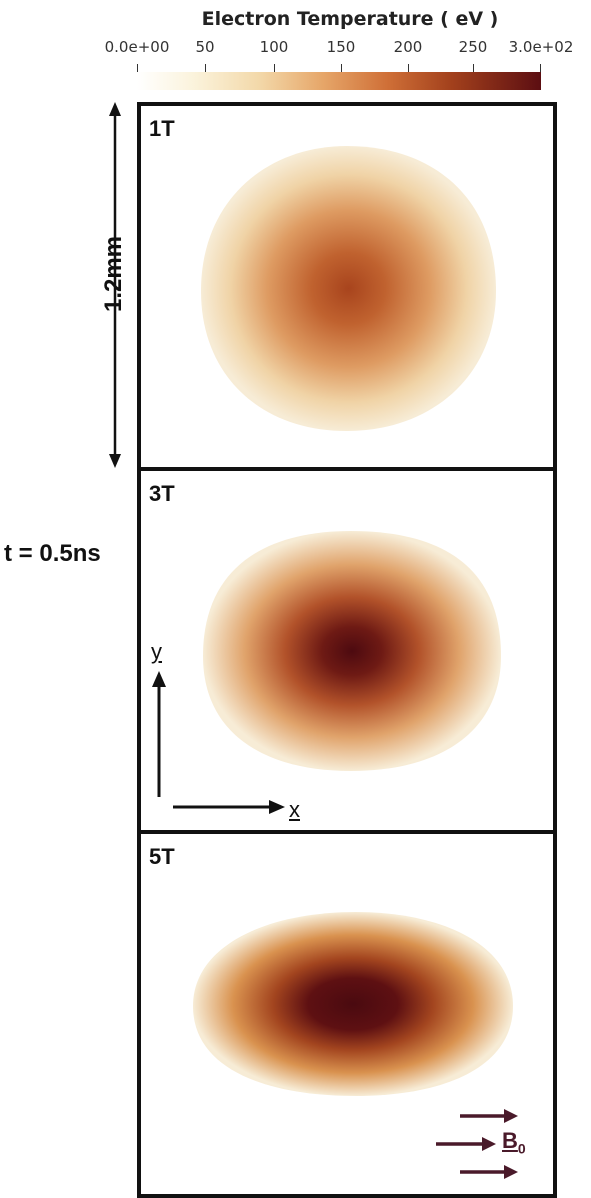 The image size is (591, 1198). I want to click on temperature-map-3t, so click(352, 651).